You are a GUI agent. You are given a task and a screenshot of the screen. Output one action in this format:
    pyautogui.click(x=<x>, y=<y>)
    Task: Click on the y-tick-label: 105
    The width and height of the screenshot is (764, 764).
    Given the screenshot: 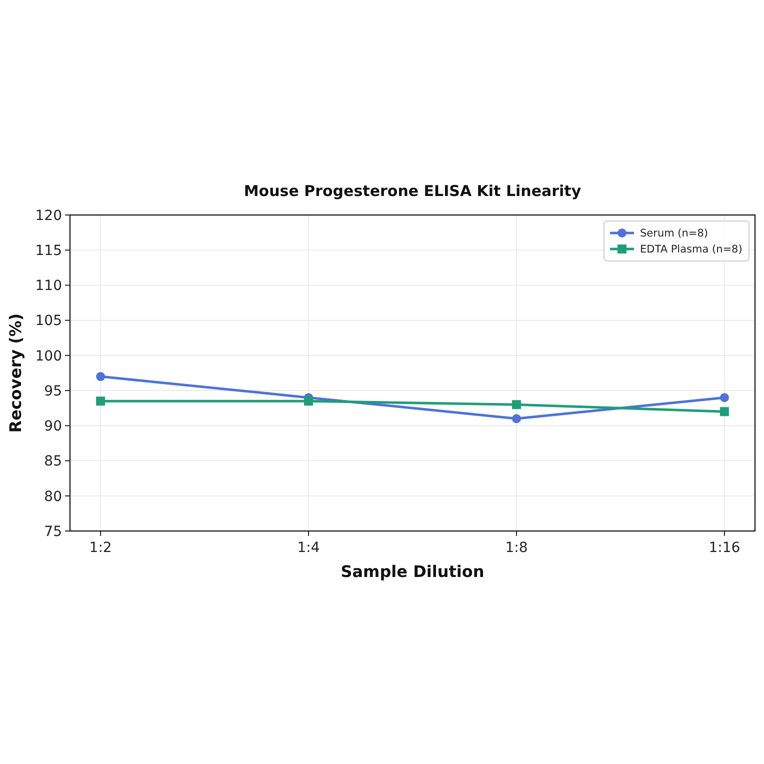 What is the action you would take?
    pyautogui.click(x=48, y=321)
    